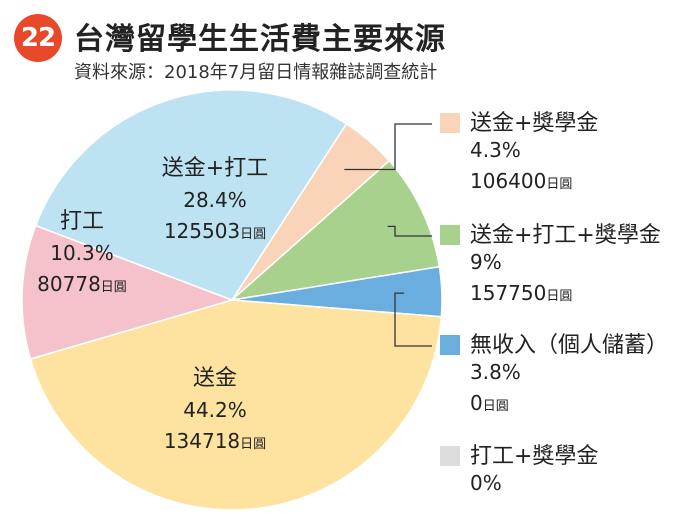  What do you see at coordinates (495, 150) in the screenshot?
I see `legend-percent: 4.3%` at bounding box center [495, 150].